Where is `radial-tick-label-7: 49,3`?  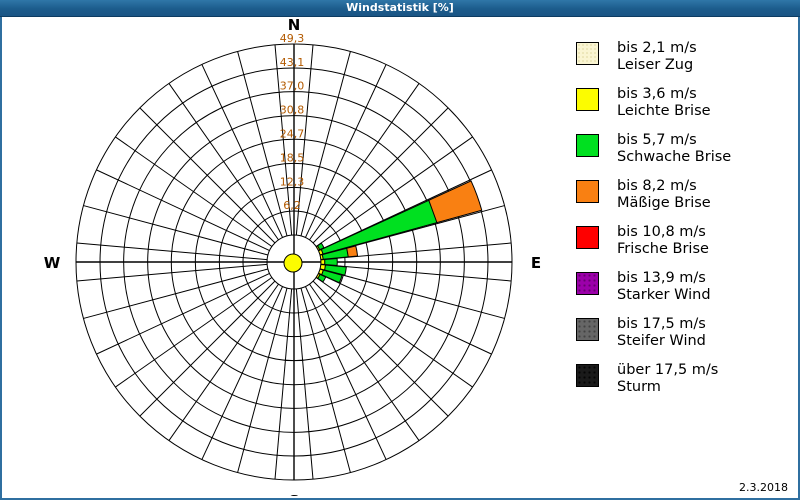 radial-tick-label-7: 49,3 is located at coordinates (292, 38).